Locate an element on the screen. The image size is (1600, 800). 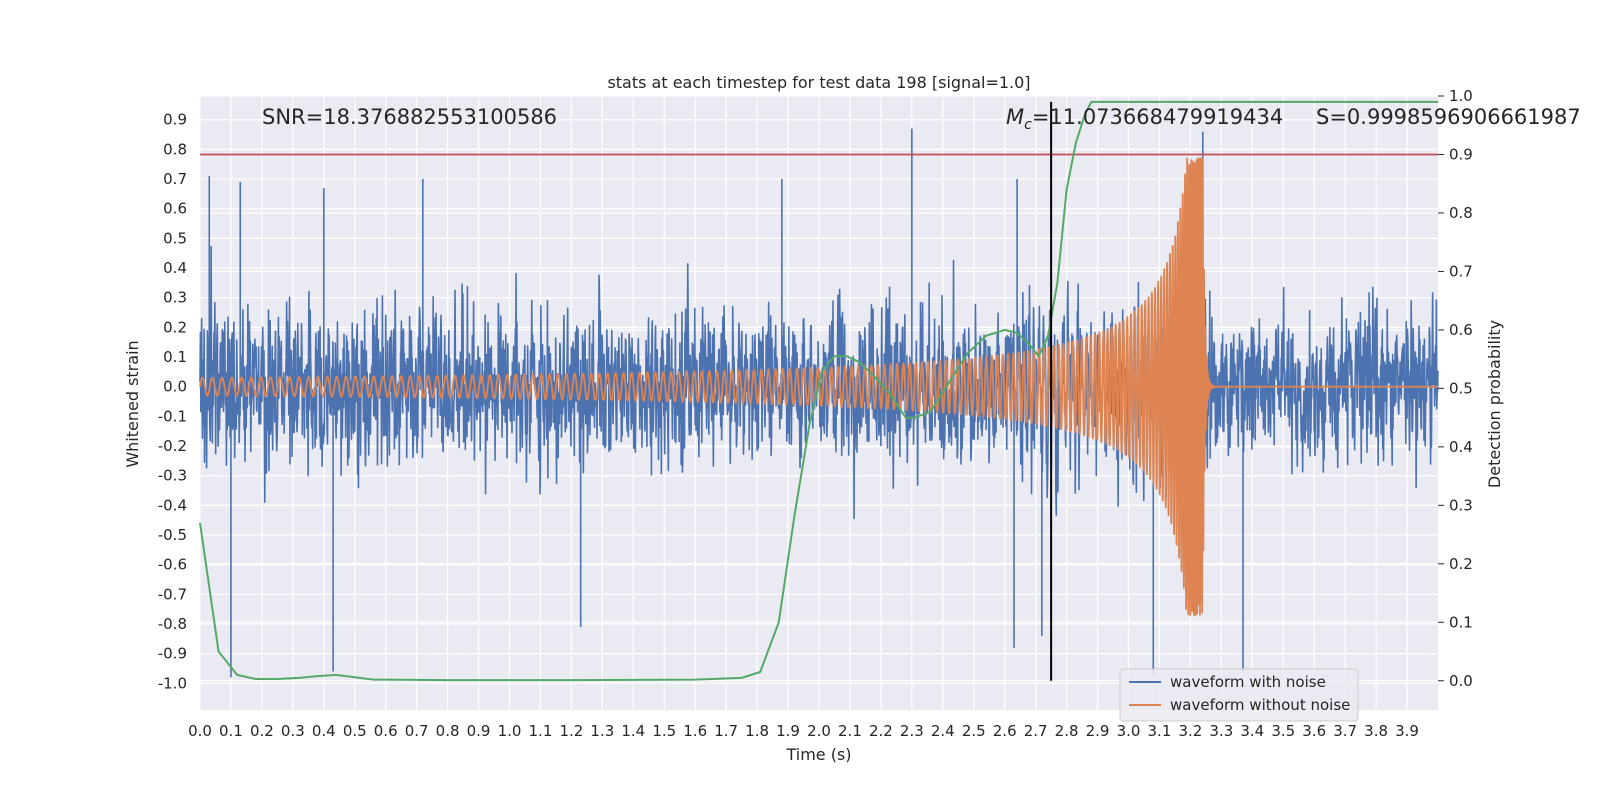
y-axis-label: Whitened strain is located at coordinates (132, 403).